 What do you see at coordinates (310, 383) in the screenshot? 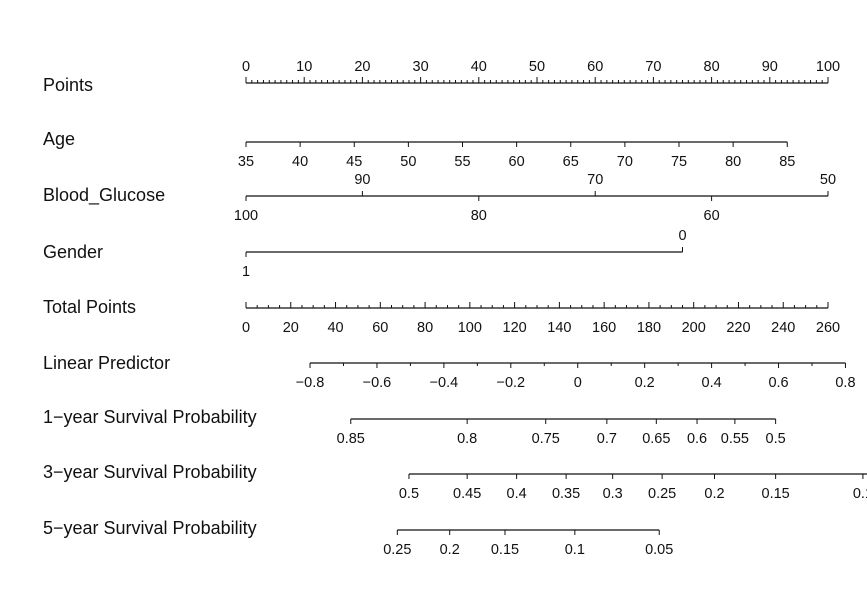
I see `tick-label-linear-predictor-0: −0.8` at bounding box center [310, 383].